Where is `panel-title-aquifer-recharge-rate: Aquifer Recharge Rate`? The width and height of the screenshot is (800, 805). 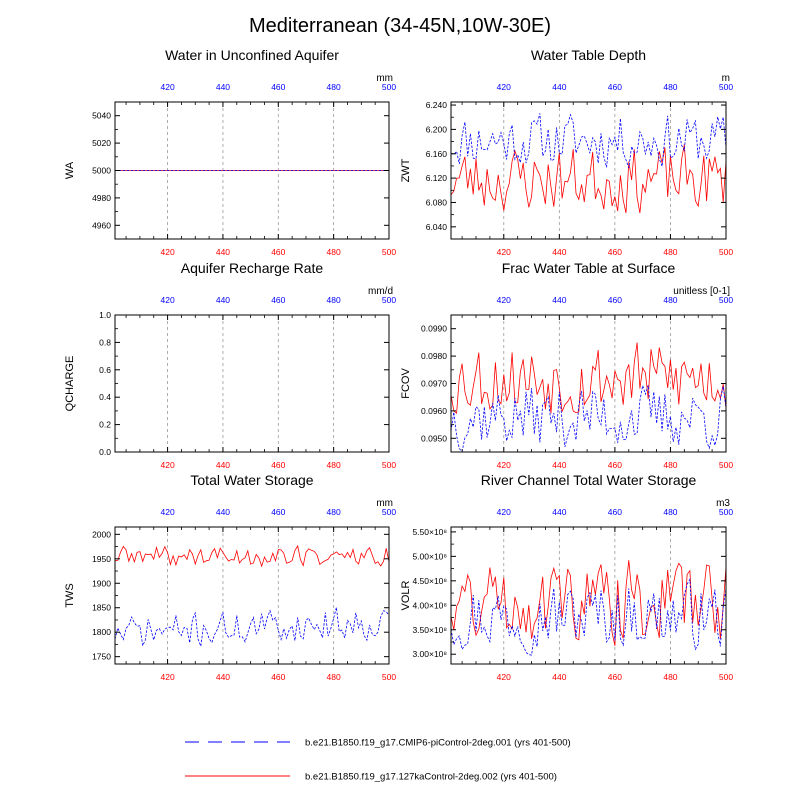 panel-title-aquifer-recharge-rate: Aquifer Recharge Rate is located at coordinates (252, 268).